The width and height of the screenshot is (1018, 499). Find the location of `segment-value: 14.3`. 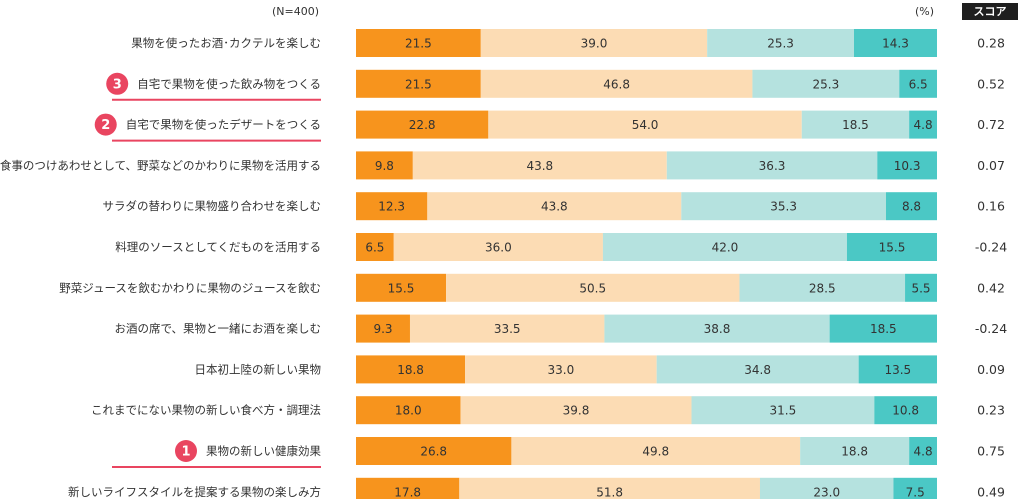

segment-value: 14.3 is located at coordinates (895, 44).